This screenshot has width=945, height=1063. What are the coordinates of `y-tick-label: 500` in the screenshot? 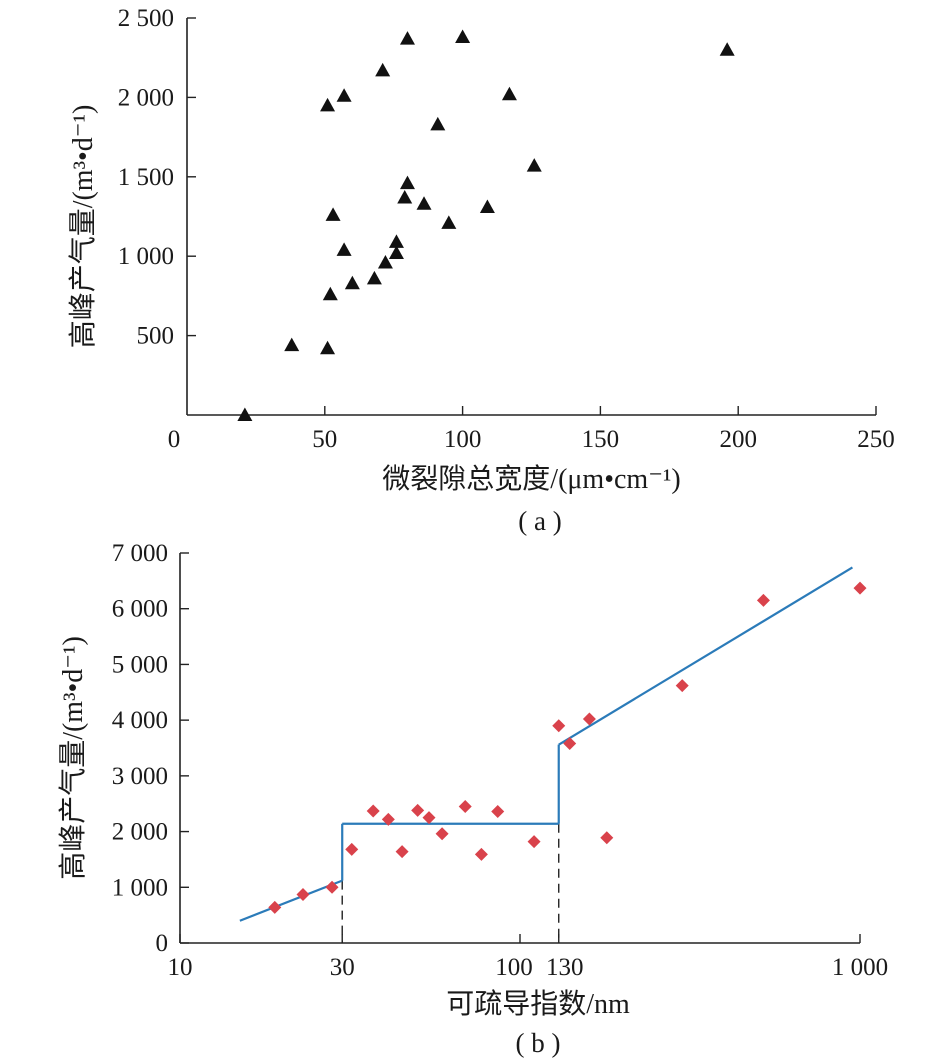 It's located at (156, 336).